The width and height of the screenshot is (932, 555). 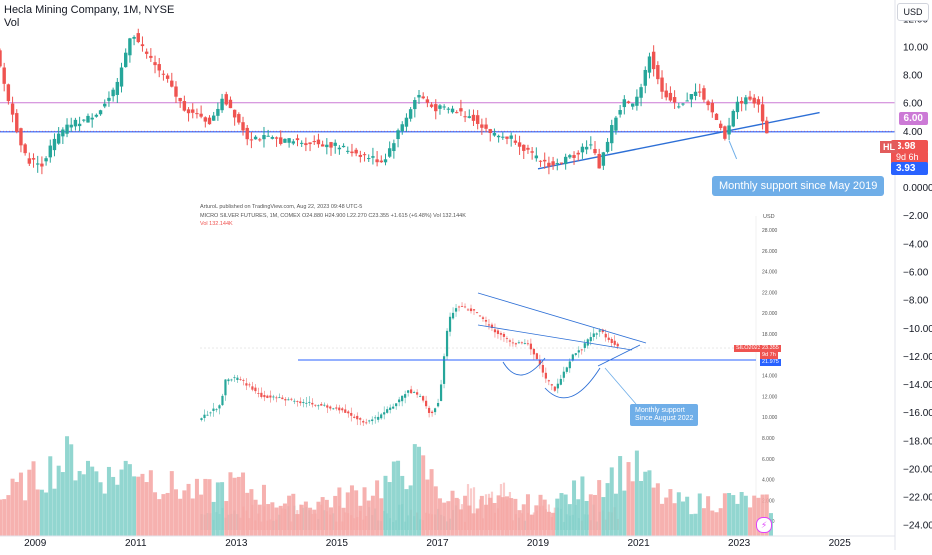 I want to click on y-tick-label: 4.00, so click(x=913, y=132).